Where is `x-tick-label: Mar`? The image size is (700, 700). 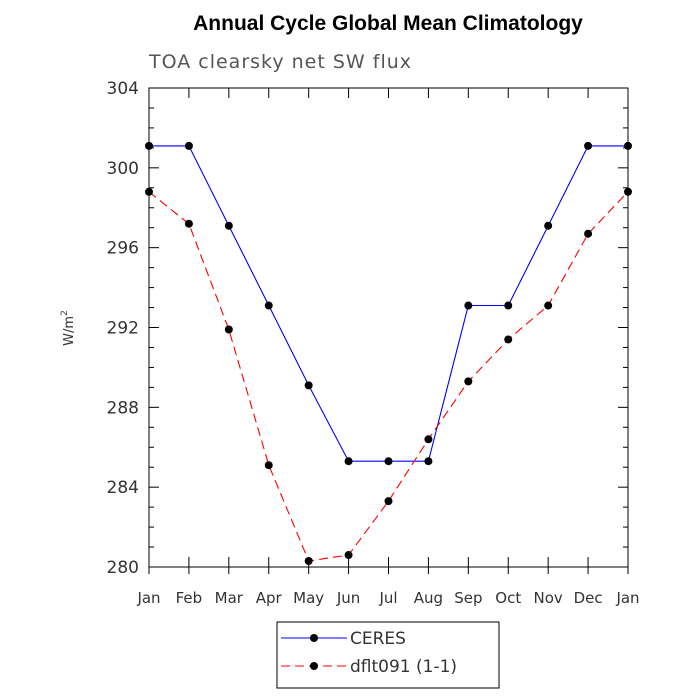
x-tick-label: Mar is located at coordinates (229, 598).